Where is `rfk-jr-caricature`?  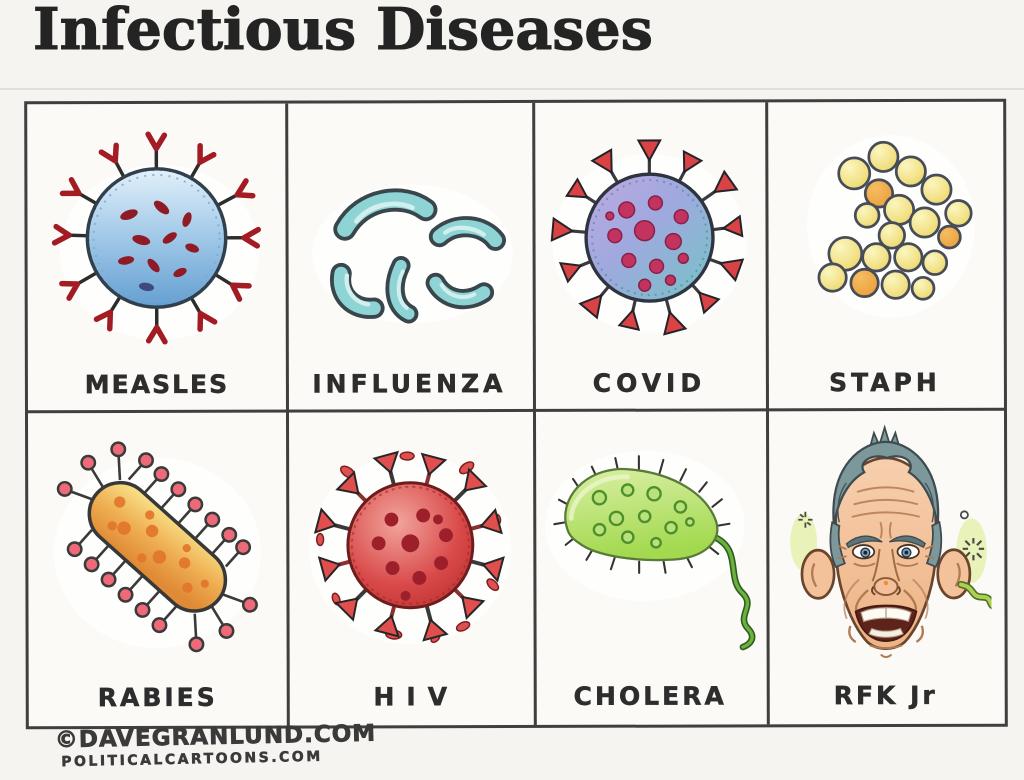
rfk-jr-caricature is located at coordinates (890, 541).